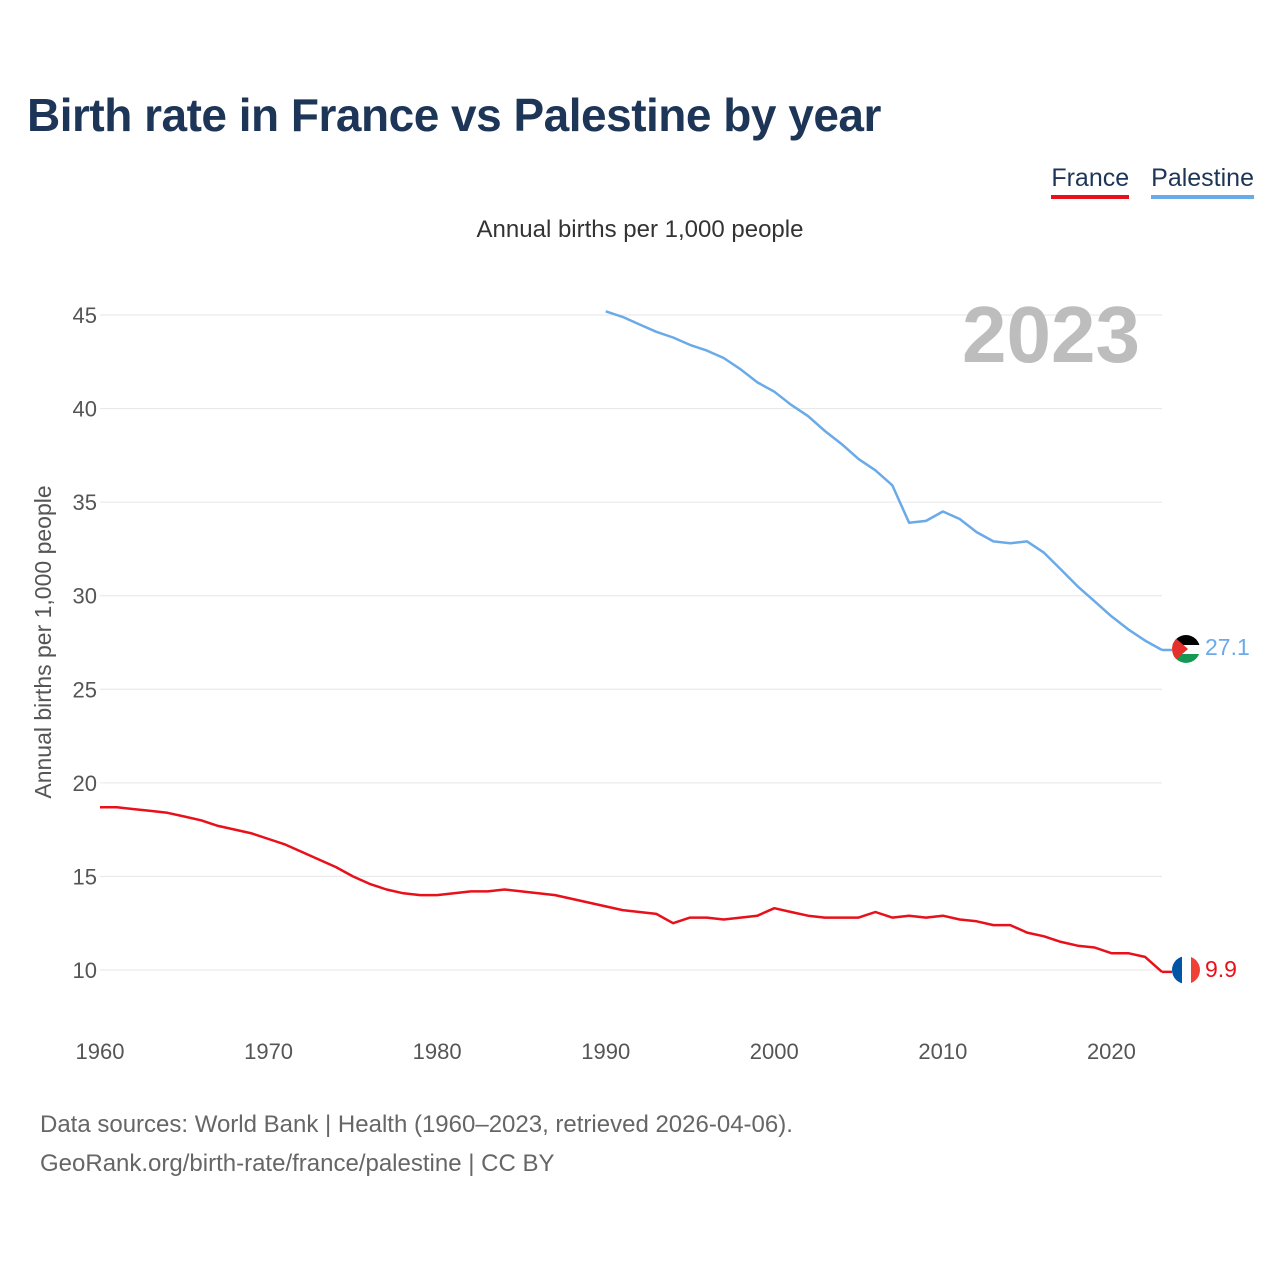 The height and width of the screenshot is (1280, 1280). Describe the element at coordinates (640, 229) in the screenshot. I see `chart-subtitle: Annual births per 1,000 people` at that location.